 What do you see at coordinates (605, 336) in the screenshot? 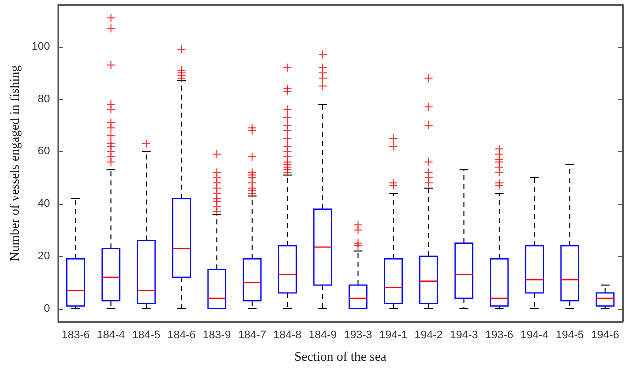
I see `x-tick-label: 194-6` at bounding box center [605, 336].